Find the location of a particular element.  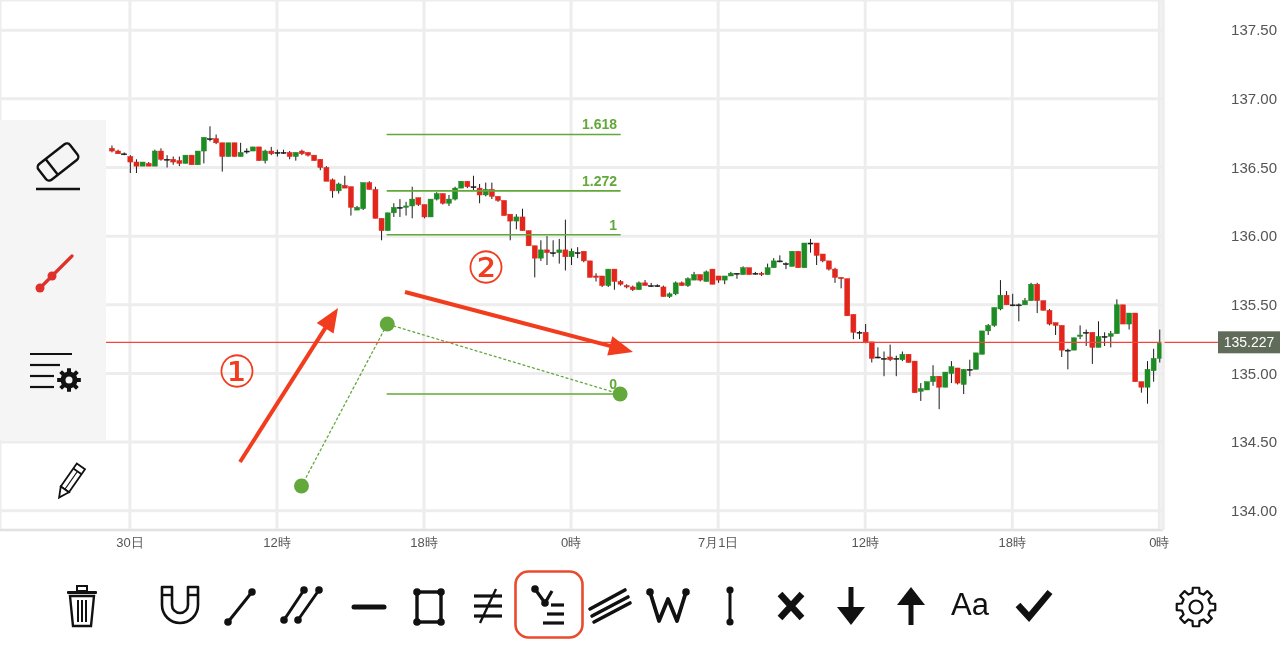

y-tick-label: 134.50 is located at coordinates (1254, 442).